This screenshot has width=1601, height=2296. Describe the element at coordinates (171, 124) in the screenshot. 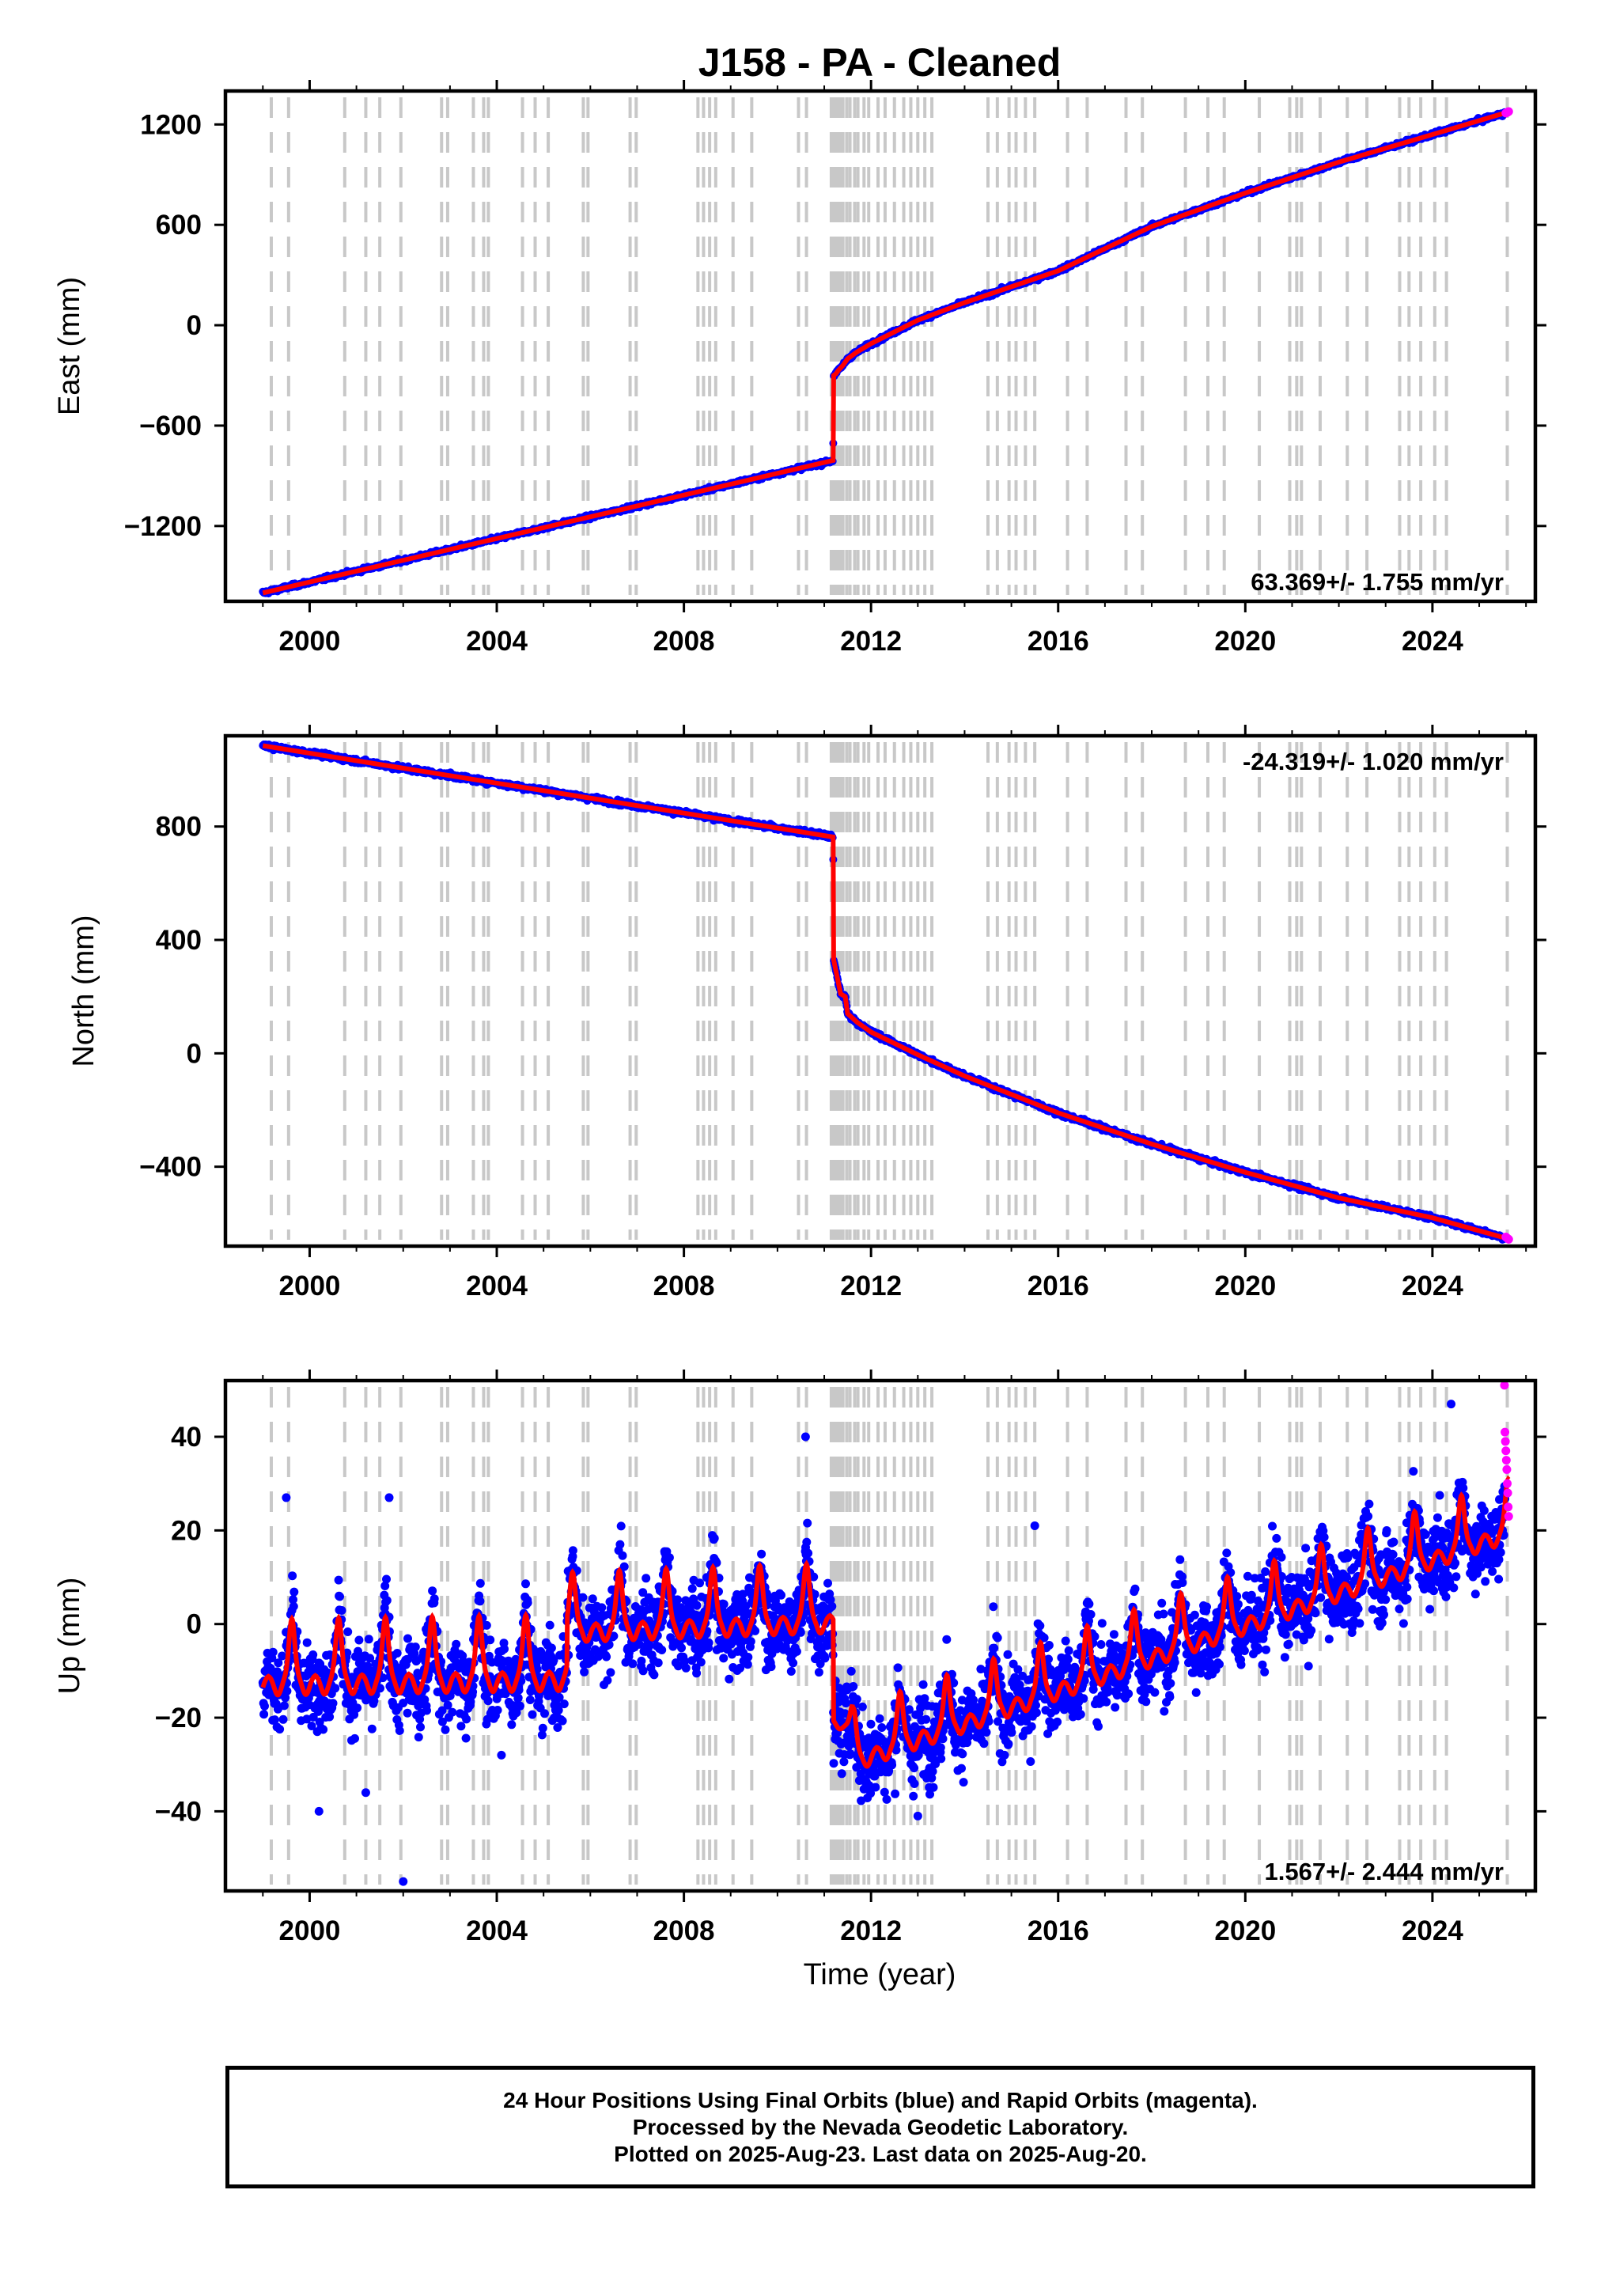

I see `y-tick-label: 1200` at that location.